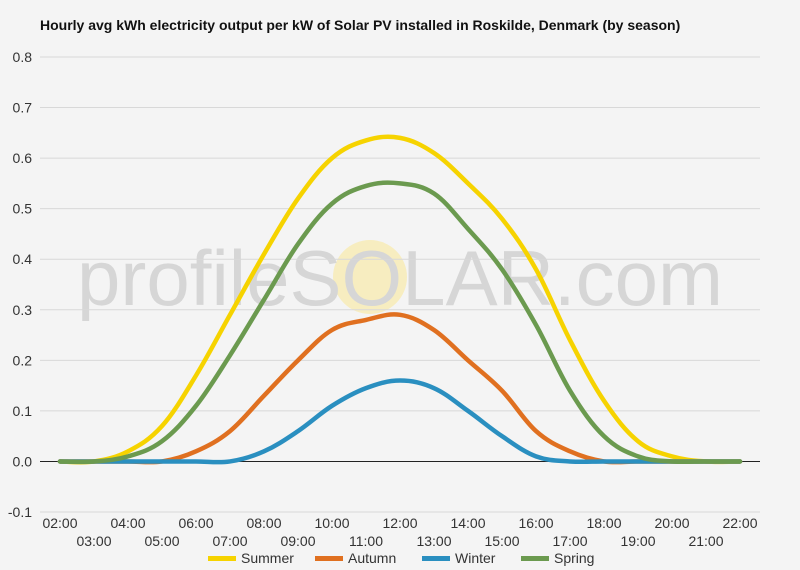 The image size is (800, 570). What do you see at coordinates (637, 541) in the screenshot?
I see `x-tick-label: 19:00` at bounding box center [637, 541].